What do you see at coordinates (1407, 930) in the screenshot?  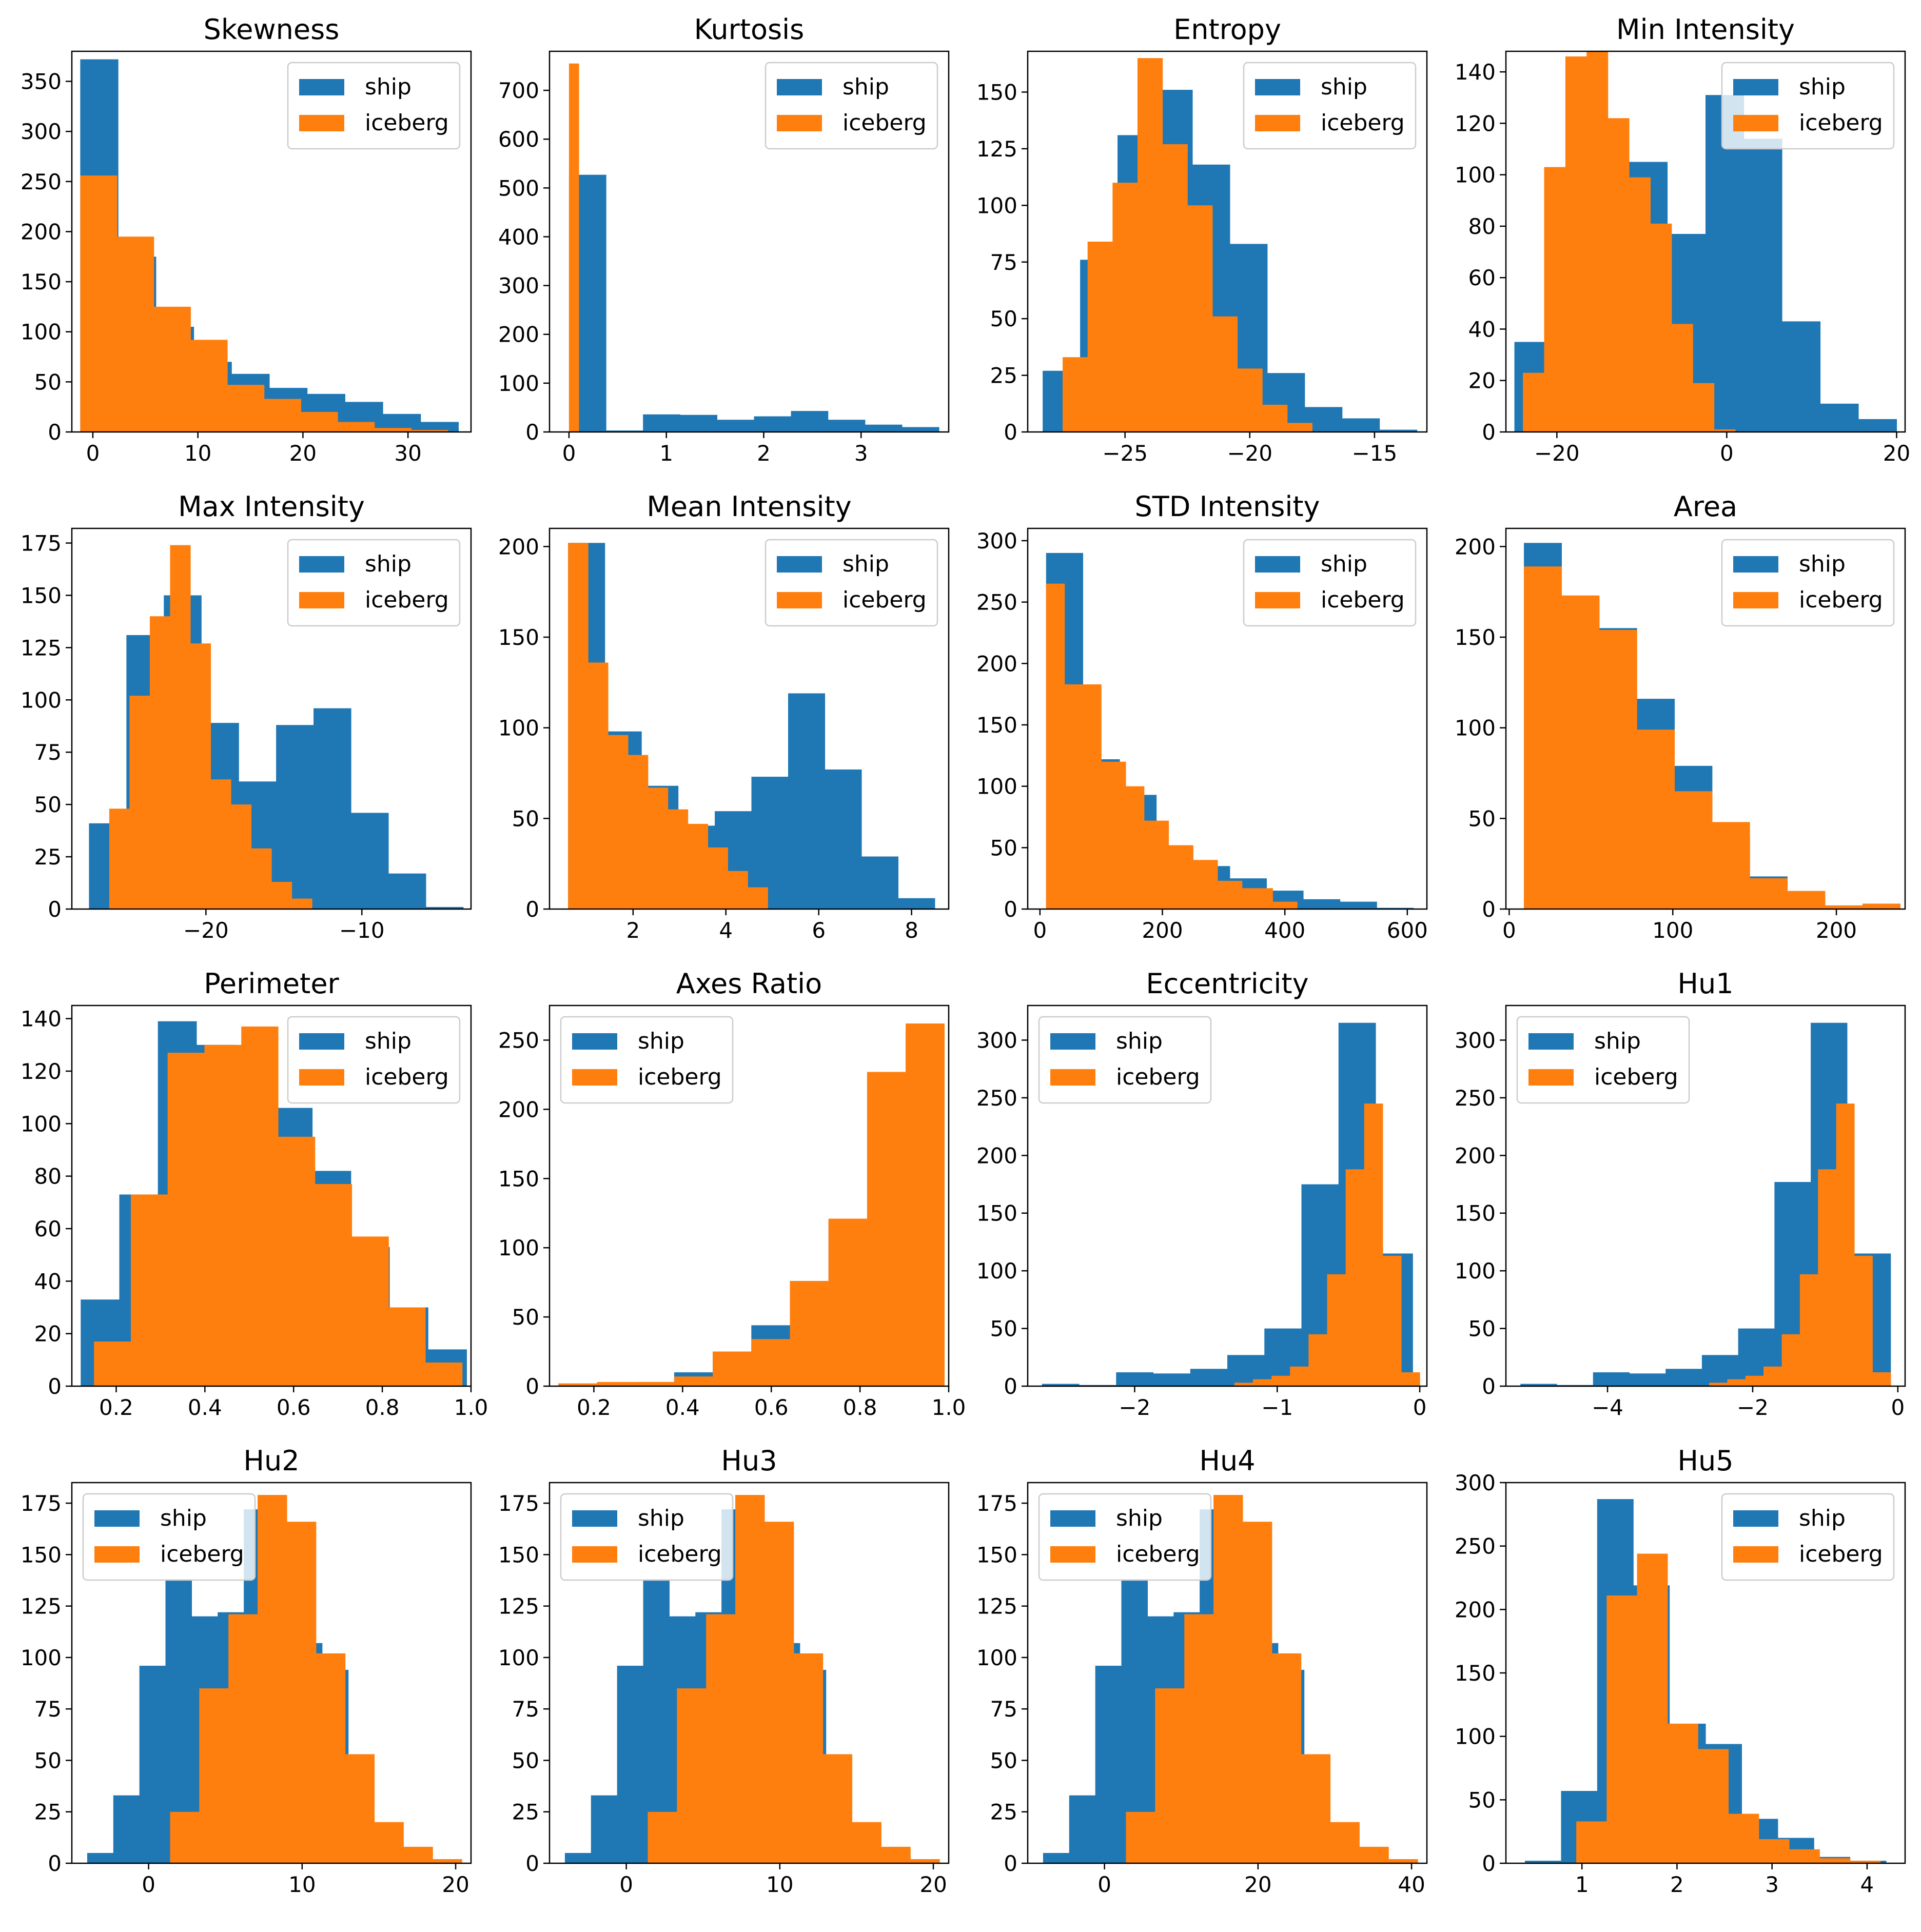 I see `xtick-label-std-intensity-3: 600` at bounding box center [1407, 930].